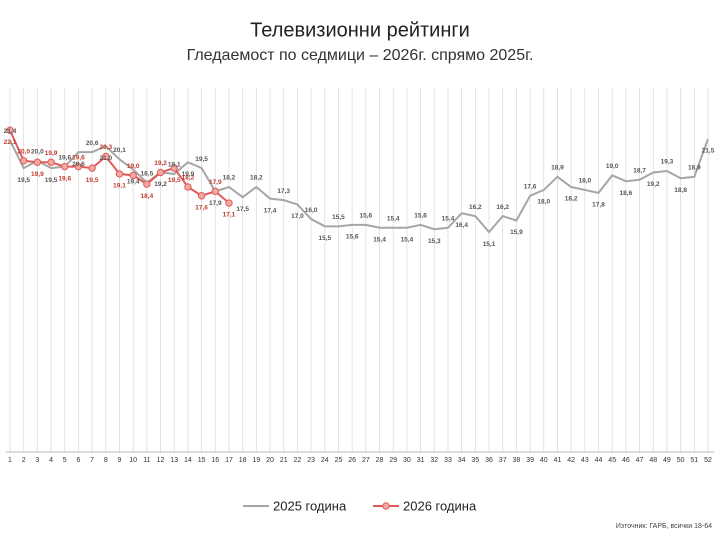 The height and width of the screenshot is (540, 720). Describe the element at coordinates (434, 460) in the screenshot. I see `x-tick-label: 32` at that location.